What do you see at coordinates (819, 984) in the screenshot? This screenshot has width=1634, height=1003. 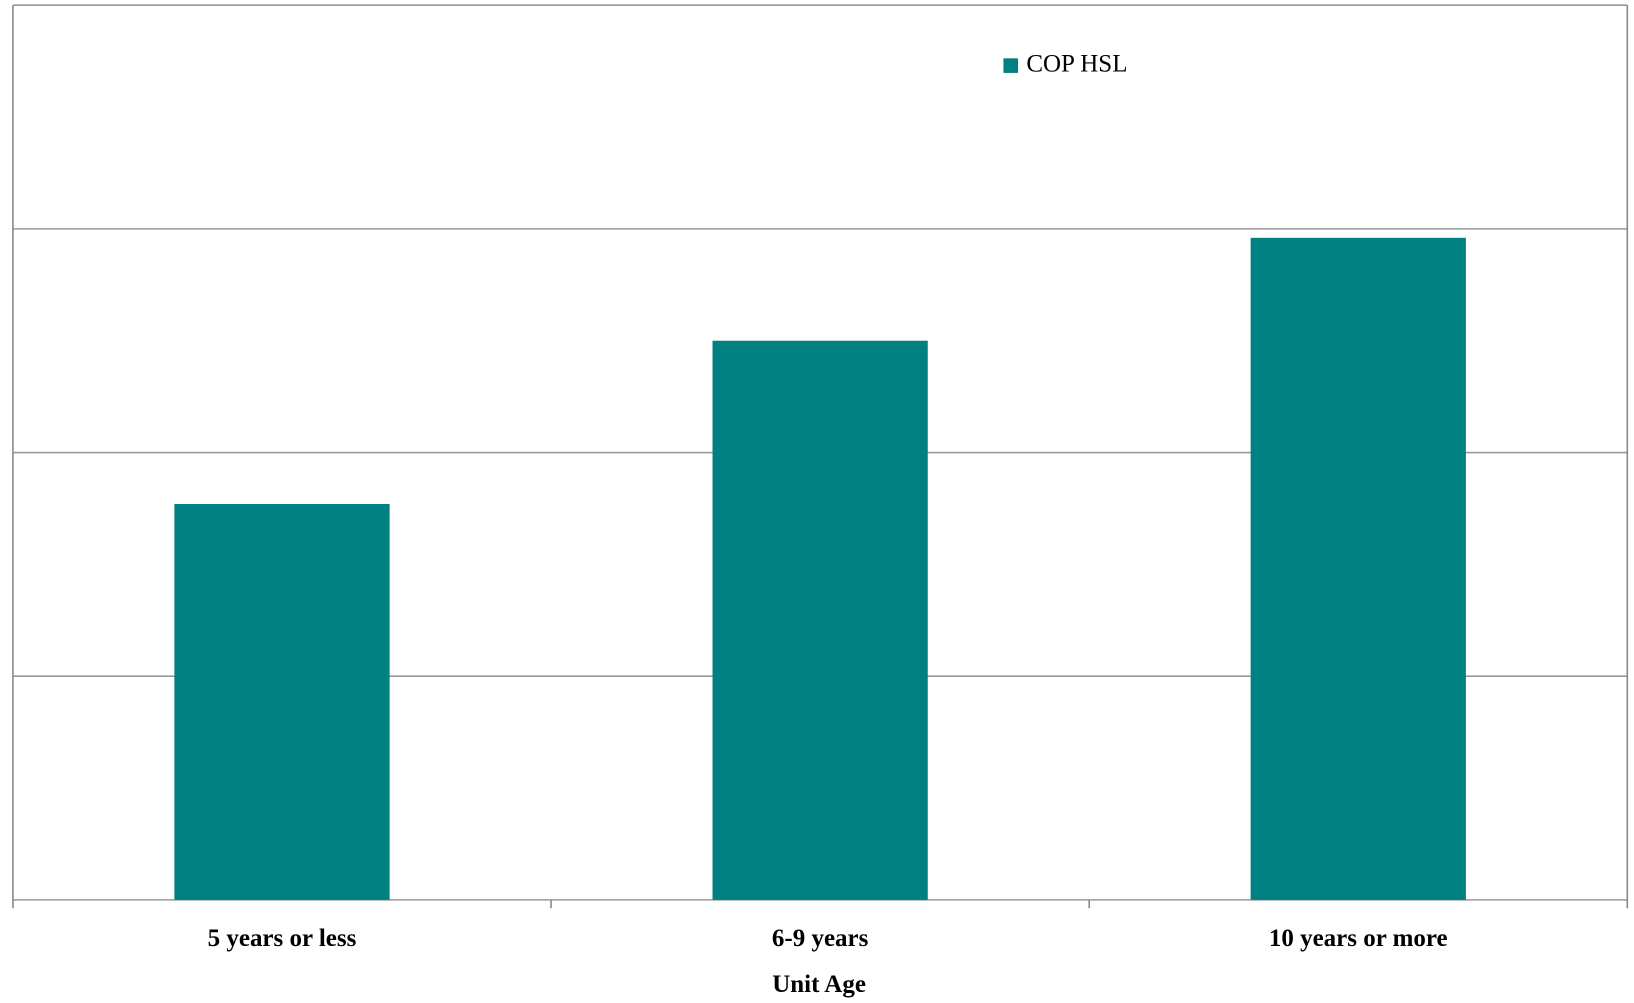 I see `x-axis-title: Unit Age` at bounding box center [819, 984].